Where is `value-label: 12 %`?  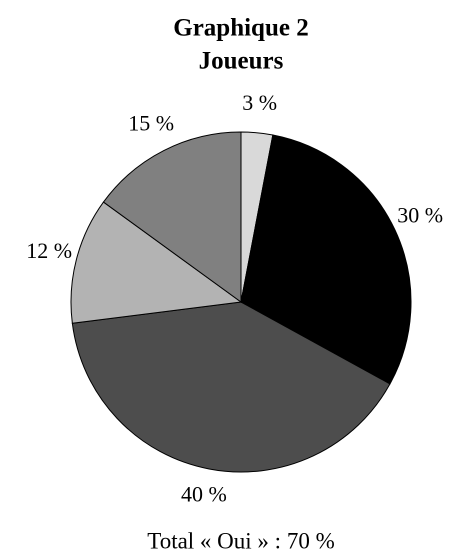 value-label: 12 % is located at coordinates (49, 250).